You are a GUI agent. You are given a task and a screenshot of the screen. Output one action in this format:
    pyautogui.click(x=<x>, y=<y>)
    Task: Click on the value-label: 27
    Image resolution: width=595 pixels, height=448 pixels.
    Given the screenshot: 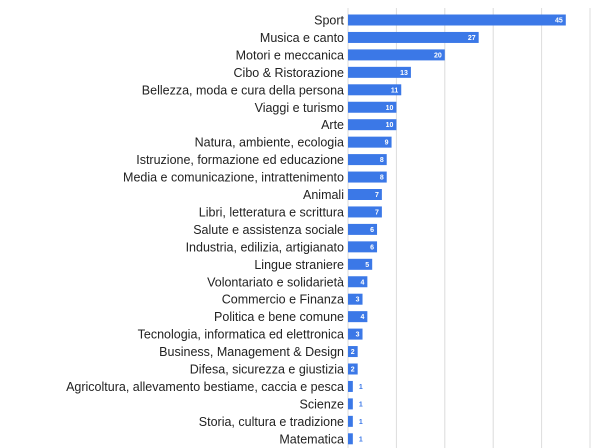 What is the action you would take?
    pyautogui.click(x=472, y=38)
    